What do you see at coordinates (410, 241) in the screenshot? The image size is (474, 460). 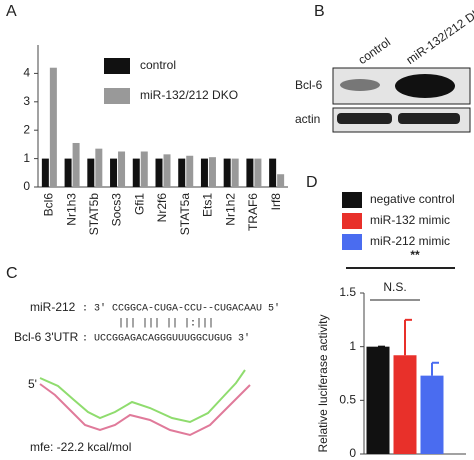 I see `legend-label: miR-212 mimic` at bounding box center [410, 241].